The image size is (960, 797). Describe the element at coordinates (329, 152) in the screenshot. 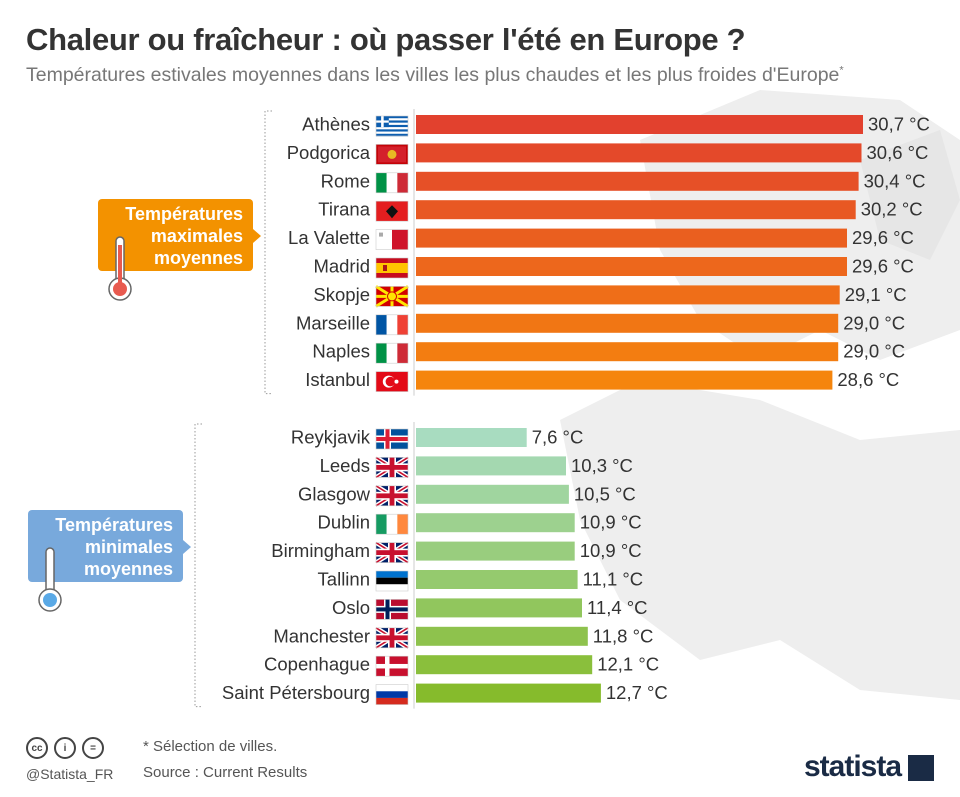

I see `category-label: Podgorica` at that location.